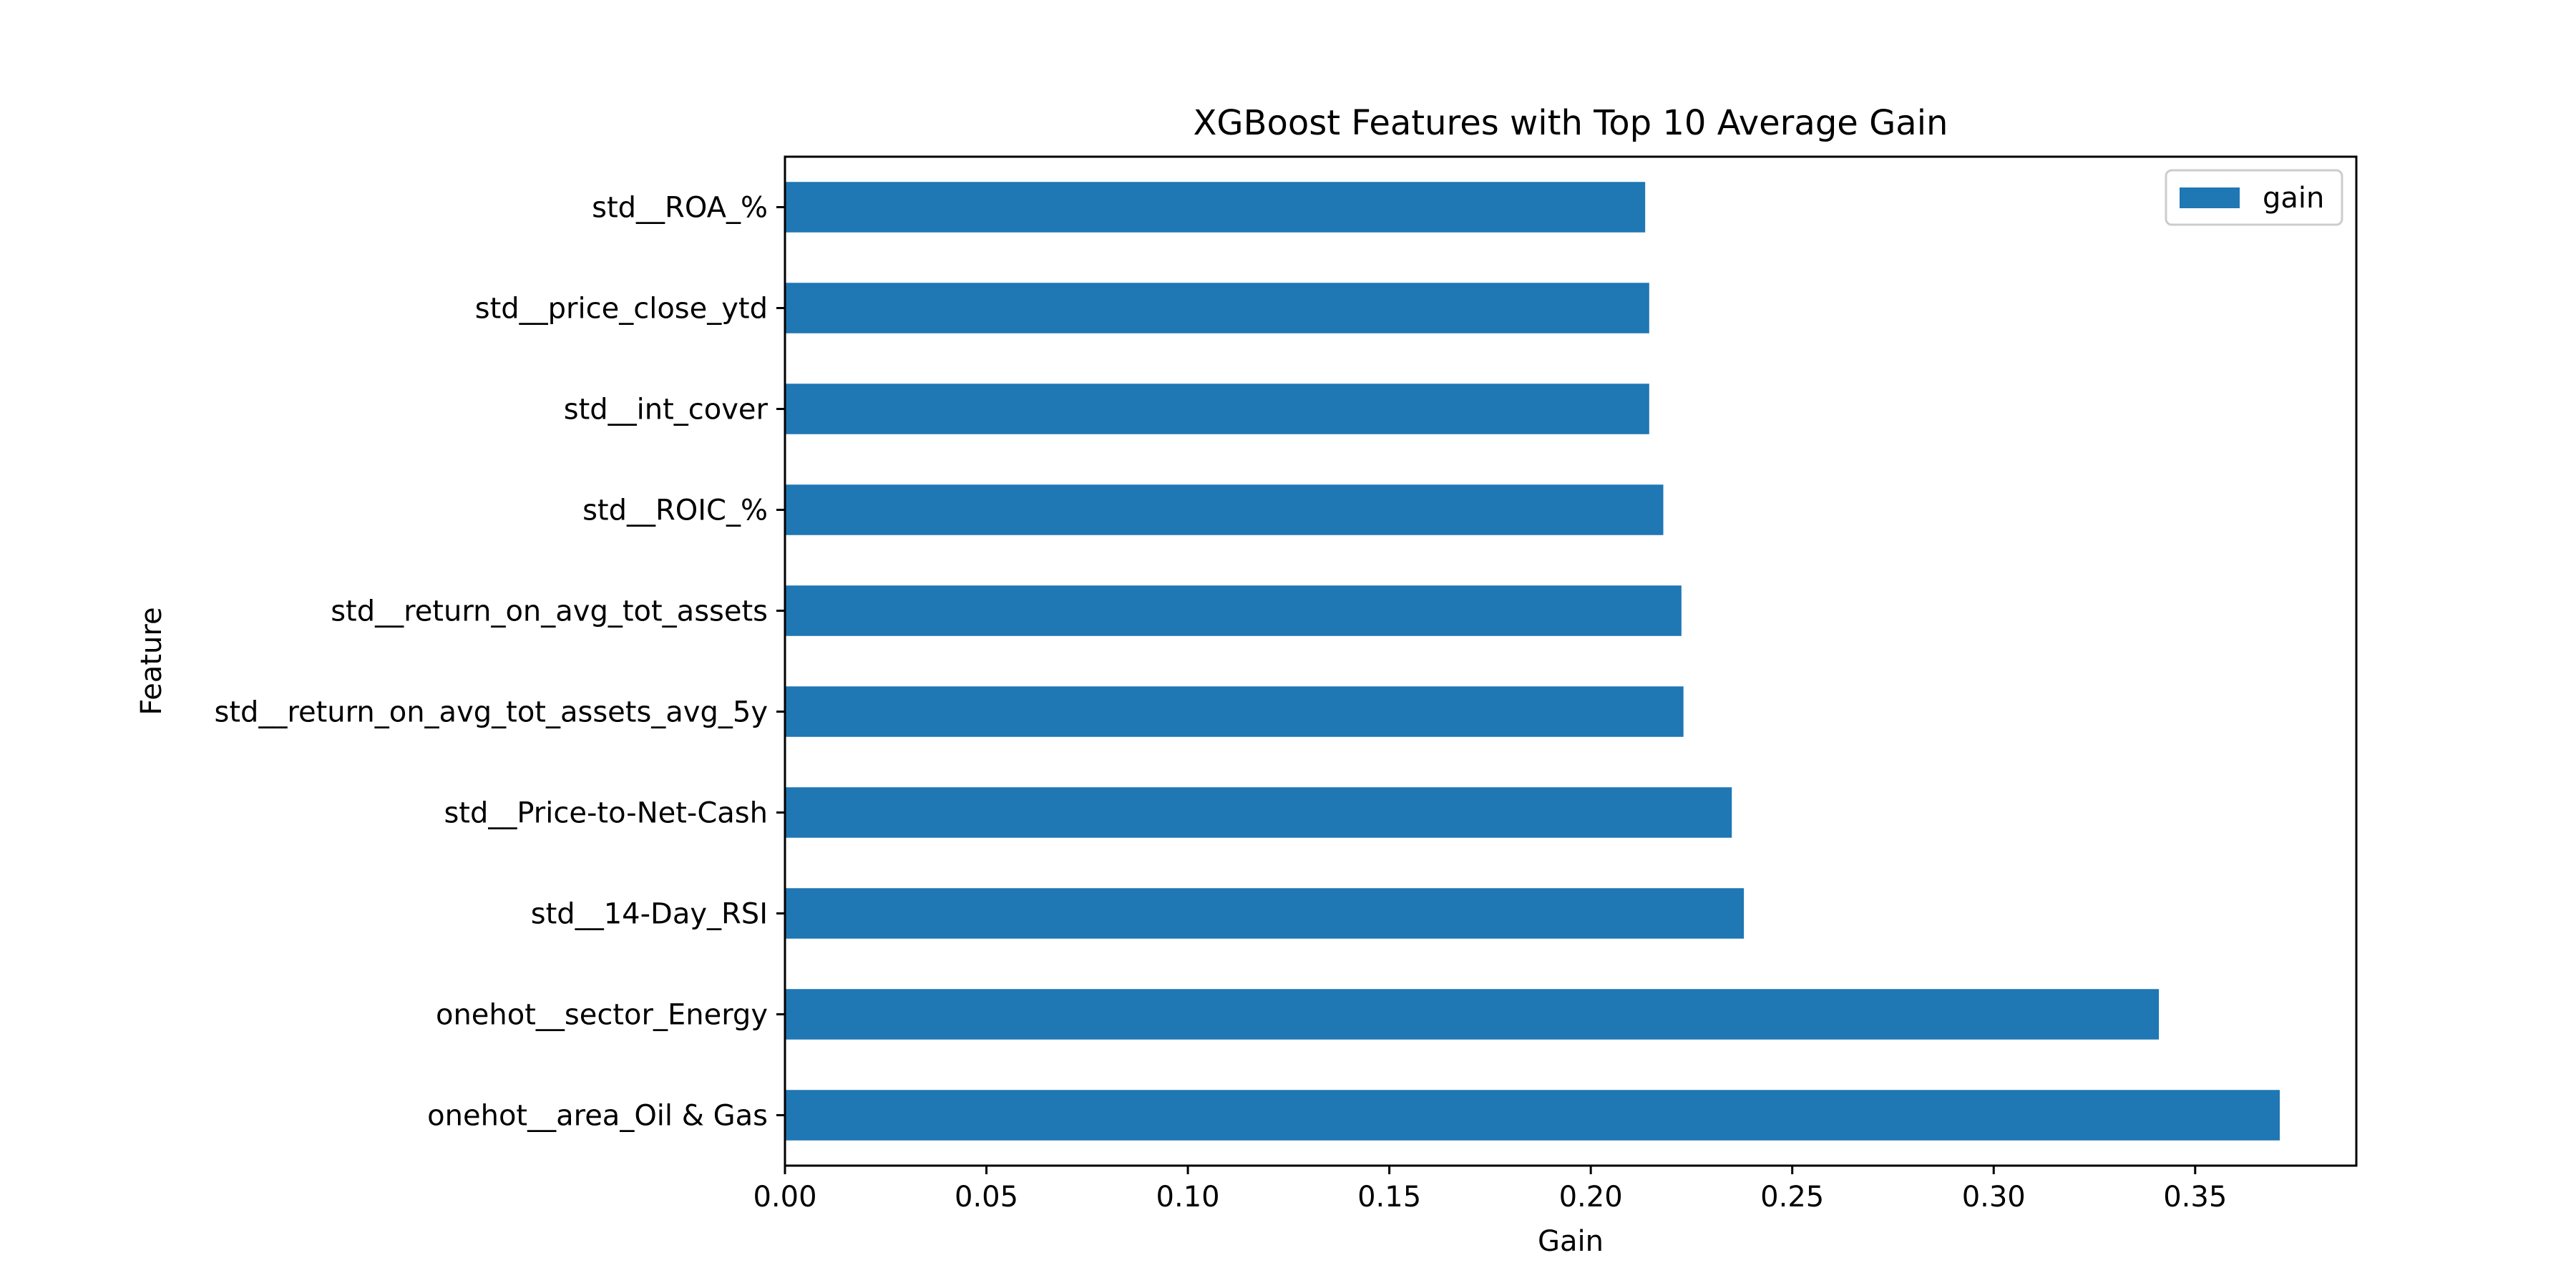 Image resolution: width=2576 pixels, height=1288 pixels. I want to click on x-tick-label: 0.15, so click(1389, 1197).